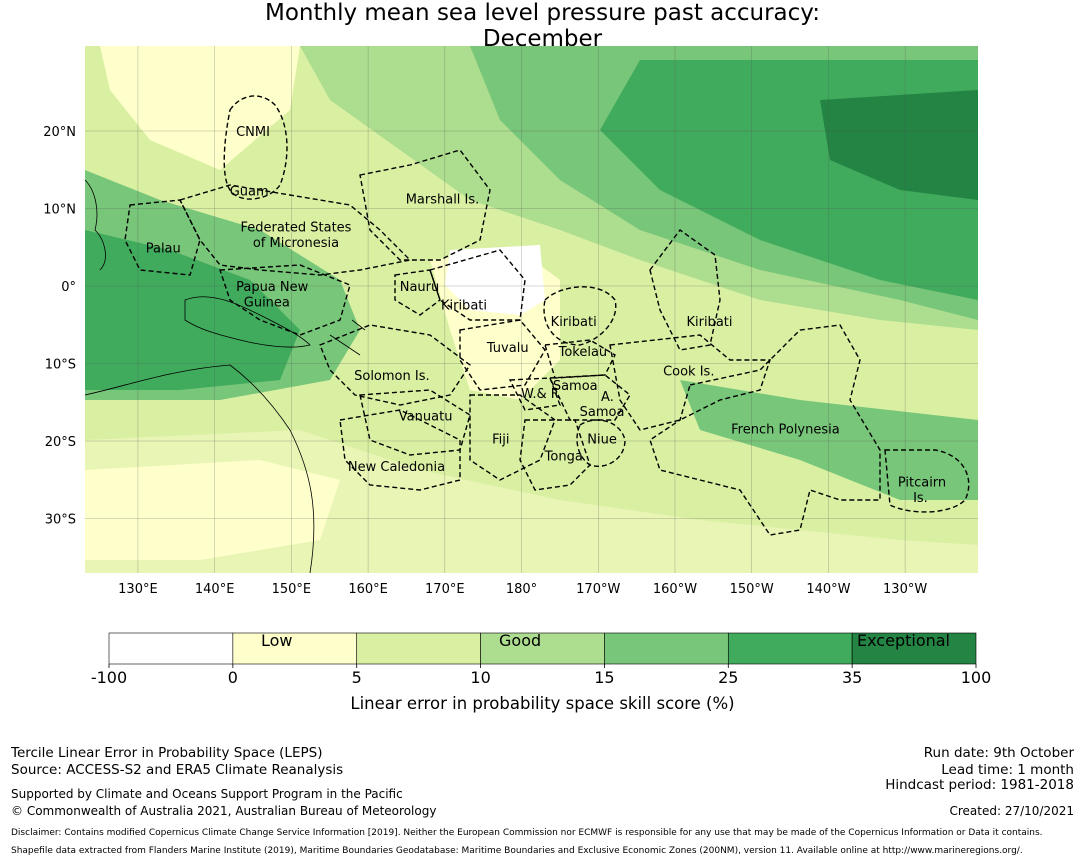 The height and width of the screenshot is (862, 1085). I want to click on eez-marshall, so click(425, 205).